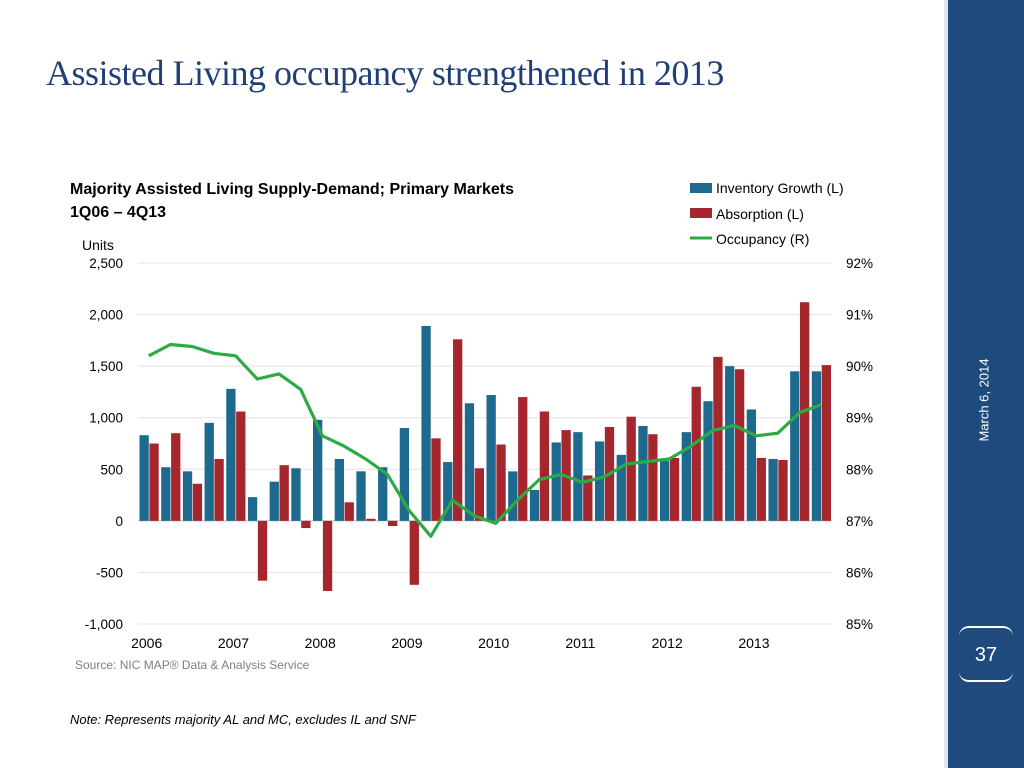 The height and width of the screenshot is (768, 1024). Describe the element at coordinates (118, 212) in the screenshot. I see `chart-subtitle: 1Q06 – 4Q13` at that location.